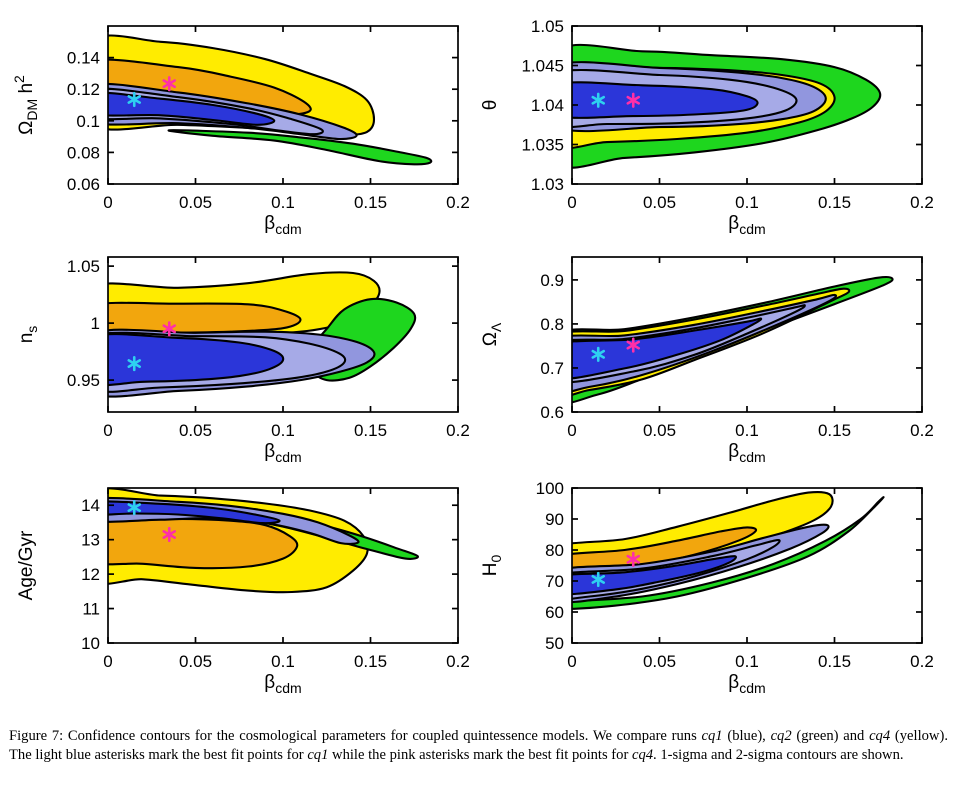 The width and height of the screenshot is (958, 796). I want to click on caption-segment-5: cq4, so click(880, 736).